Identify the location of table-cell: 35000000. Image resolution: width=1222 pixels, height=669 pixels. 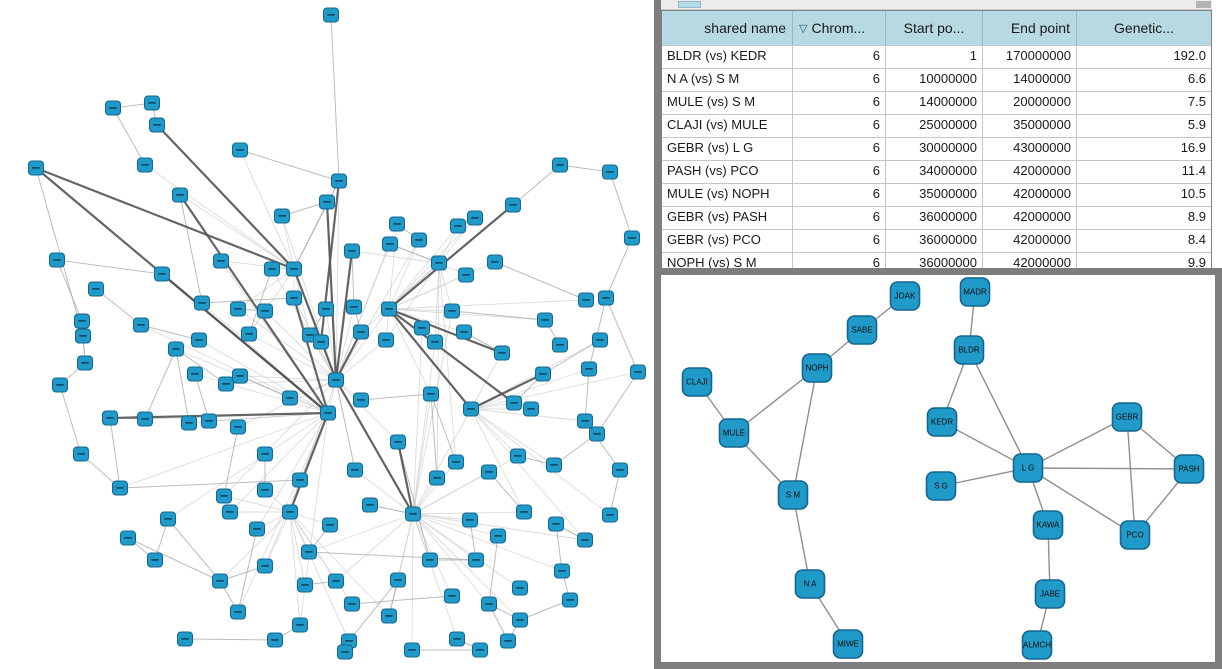
(934, 195).